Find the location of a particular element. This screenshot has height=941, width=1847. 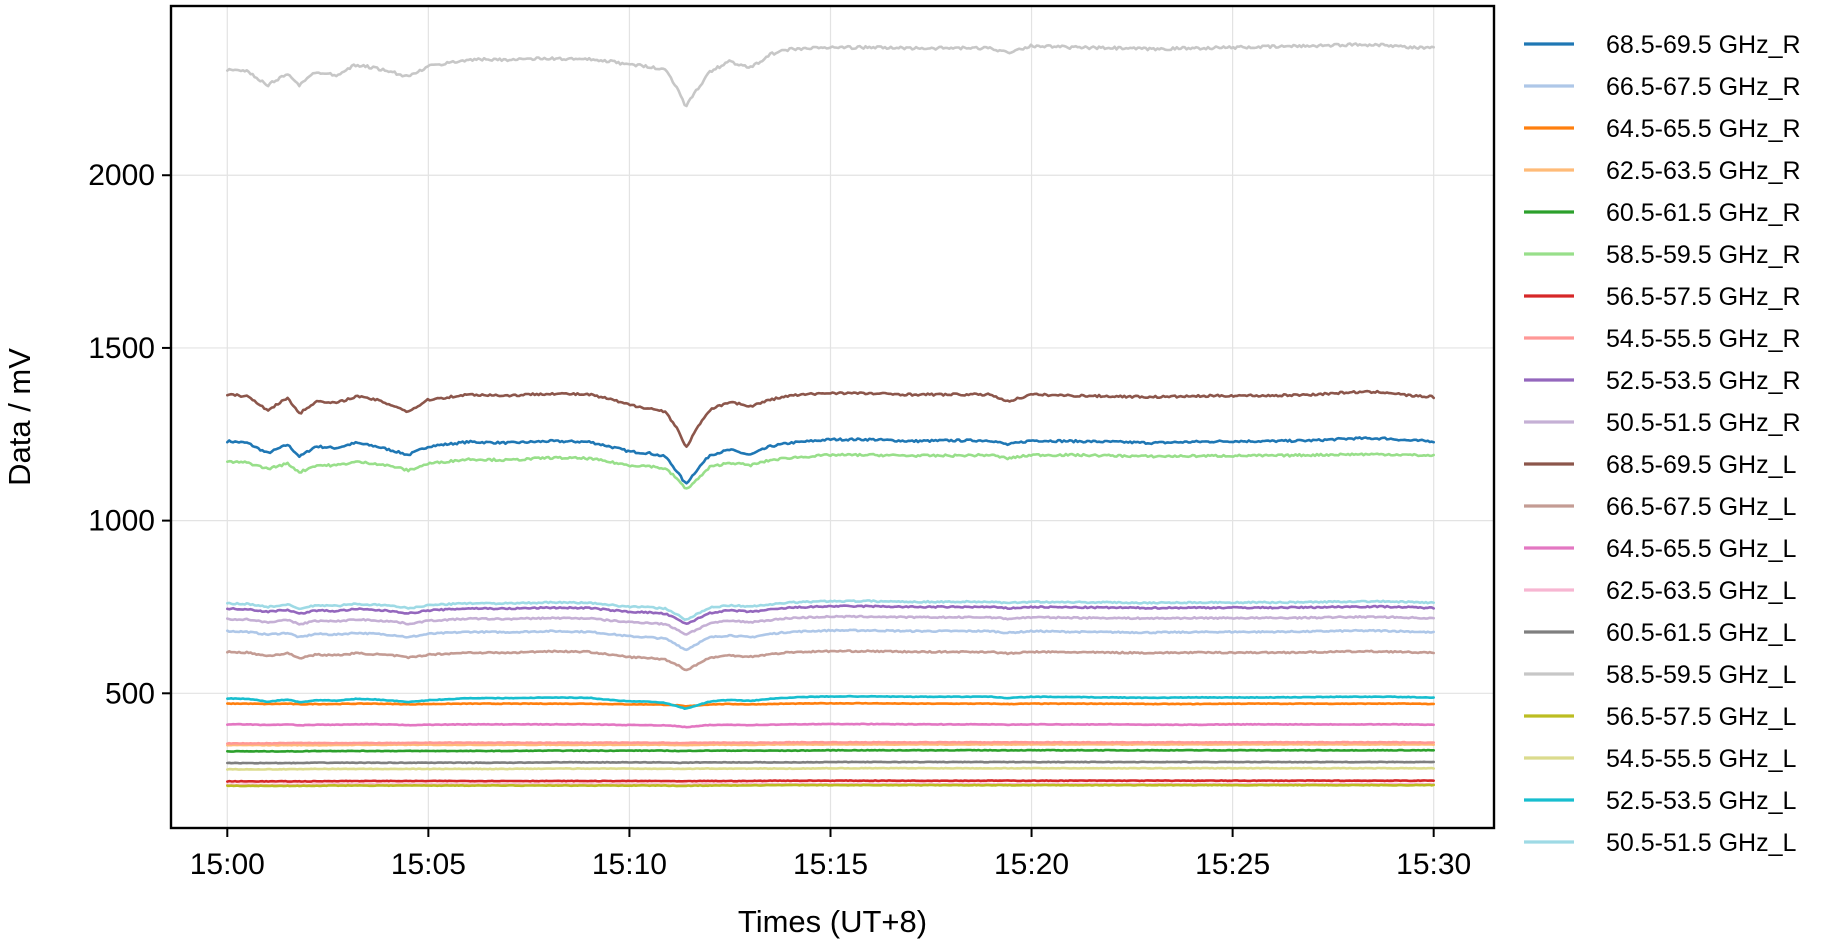

legend-label: 54.5-55.5 GHz_L is located at coordinates (1701, 759).